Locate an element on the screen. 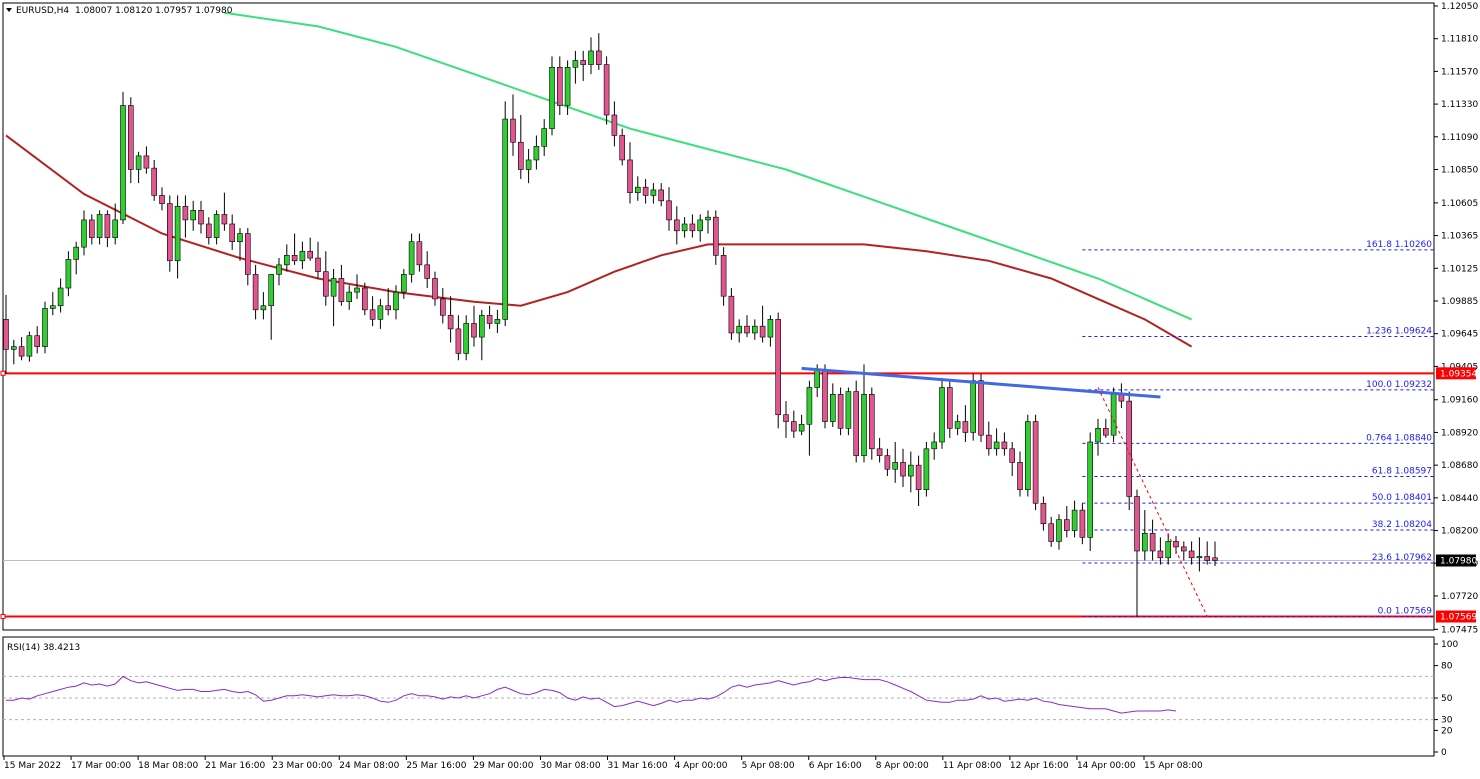 The height and width of the screenshot is (779, 1480). price-tick-label: 1.07475 is located at coordinates (1459, 630).